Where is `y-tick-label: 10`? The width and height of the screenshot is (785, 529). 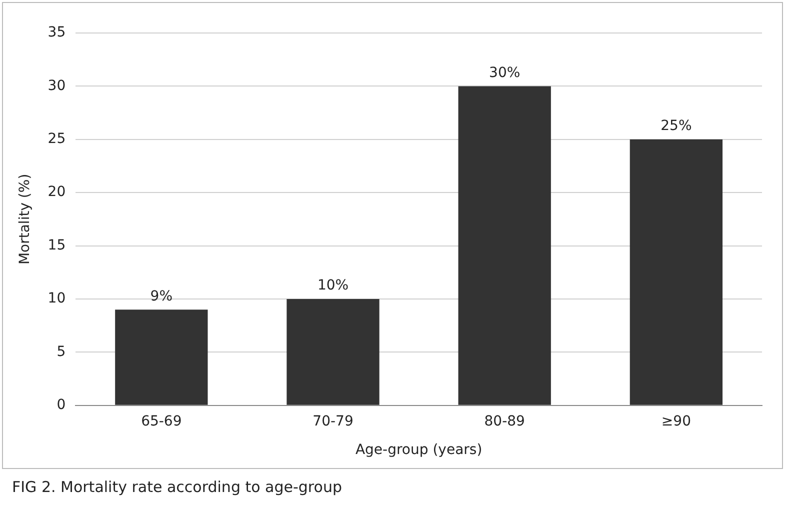 y-tick-label: 10 is located at coordinates (57, 298).